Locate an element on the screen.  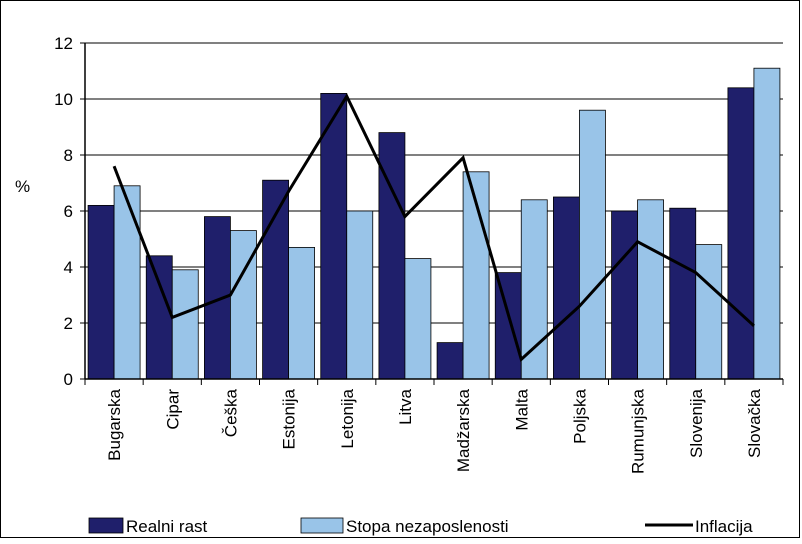
x-tick-label: Madžarska is located at coordinates (463, 430).